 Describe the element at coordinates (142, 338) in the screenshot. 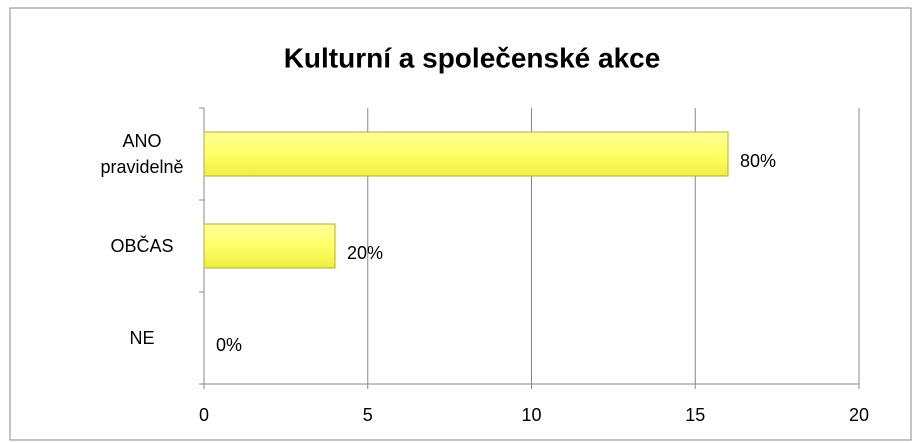

I see `y-tick-label: NE` at that location.